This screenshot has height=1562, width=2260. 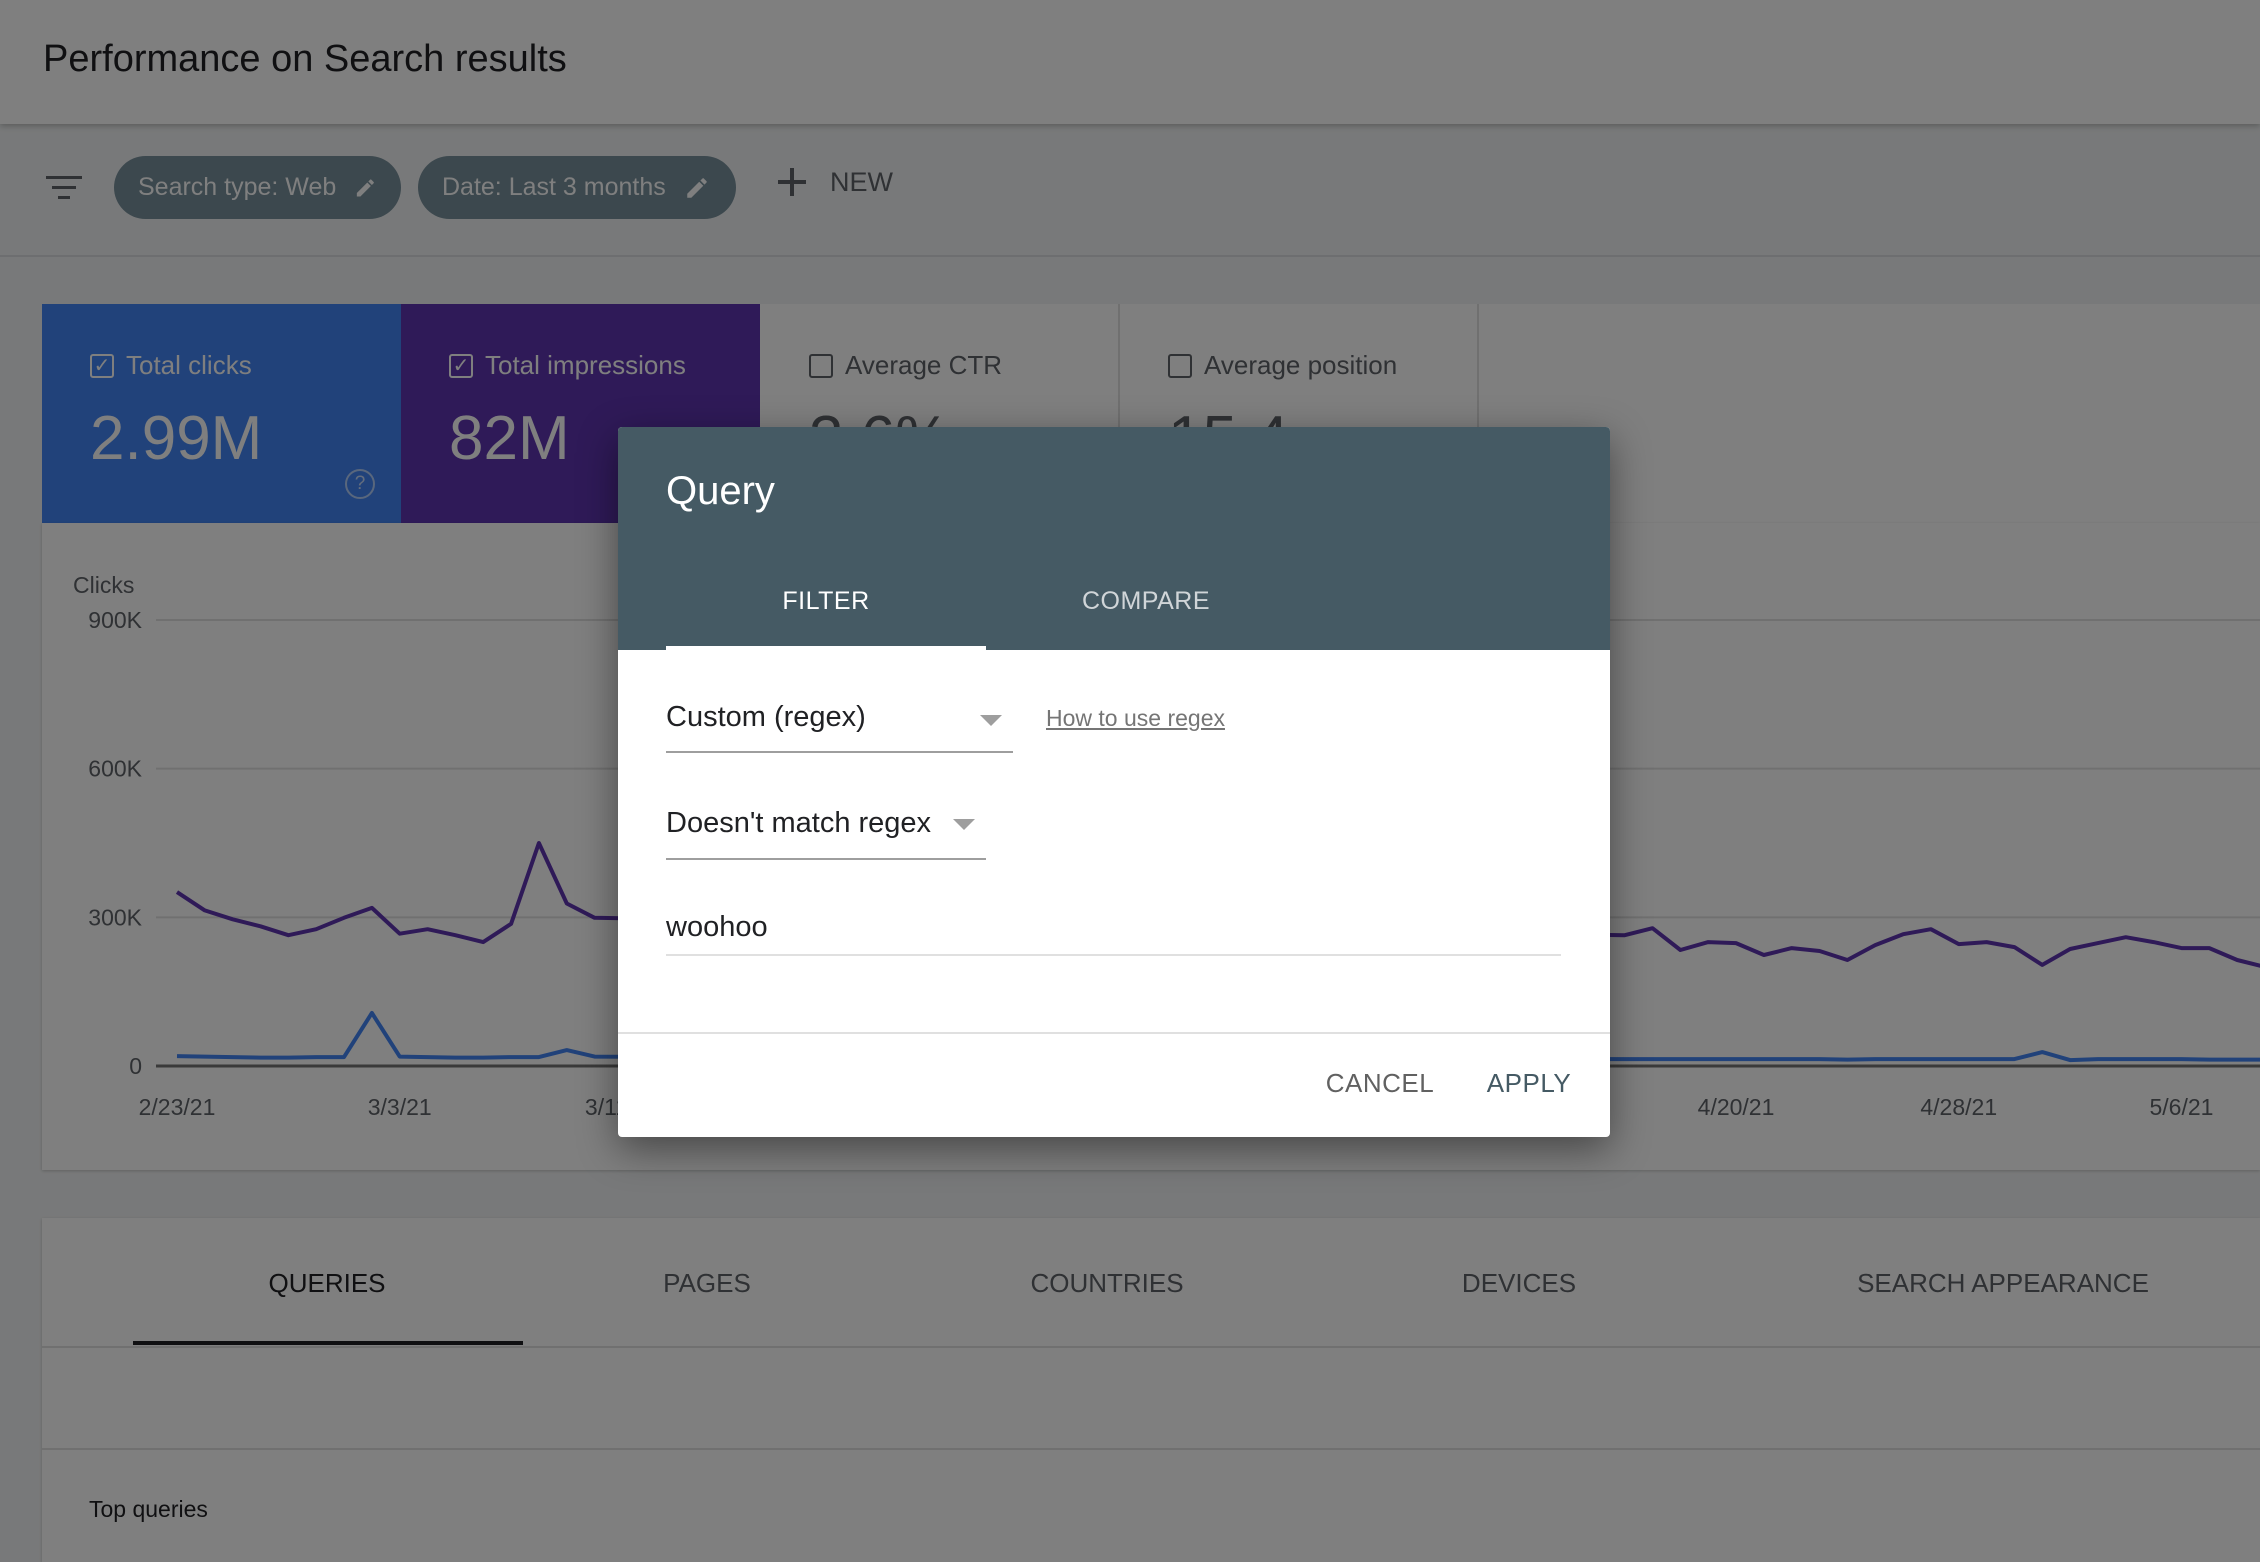 I want to click on select-value: Custom (regex), so click(x=766, y=717).